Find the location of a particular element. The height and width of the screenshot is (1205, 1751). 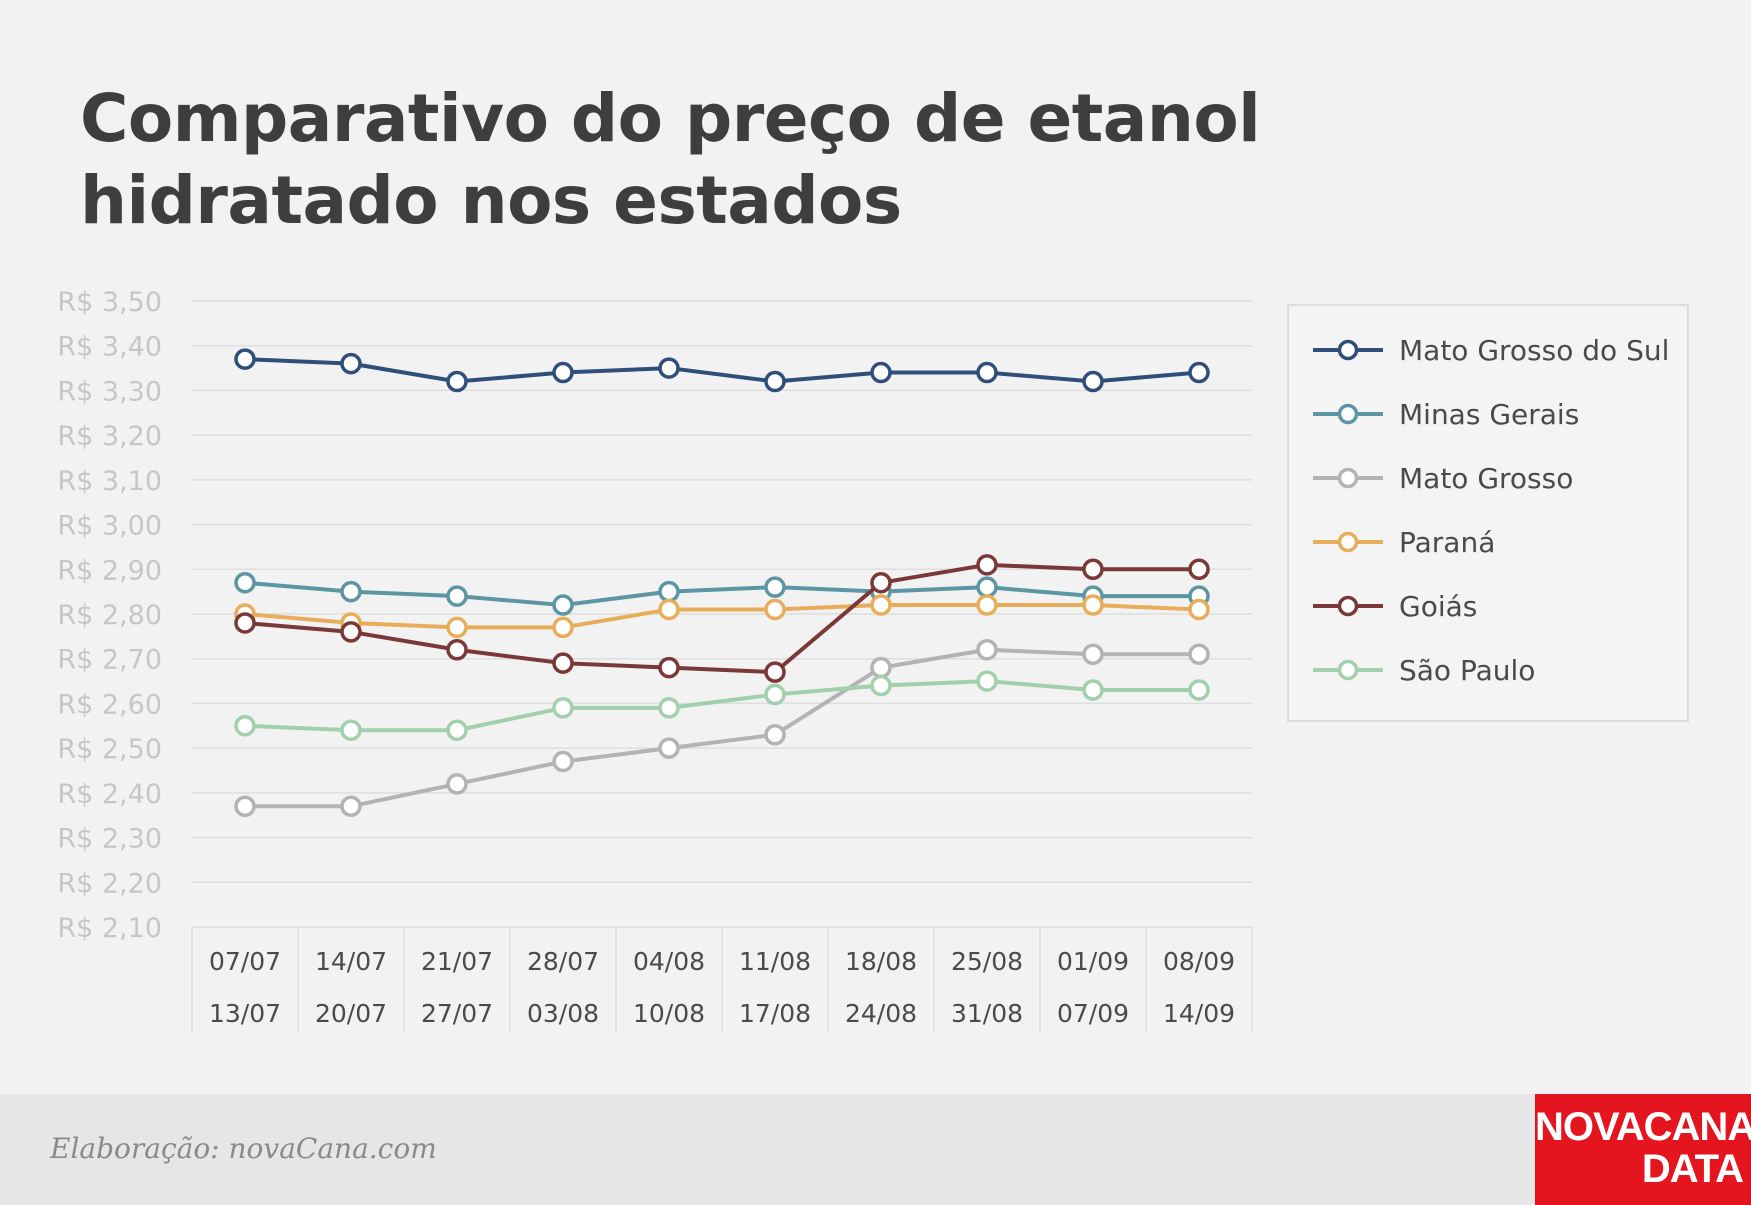

y-tick-label: R$ 2,80 is located at coordinates (109, 615).